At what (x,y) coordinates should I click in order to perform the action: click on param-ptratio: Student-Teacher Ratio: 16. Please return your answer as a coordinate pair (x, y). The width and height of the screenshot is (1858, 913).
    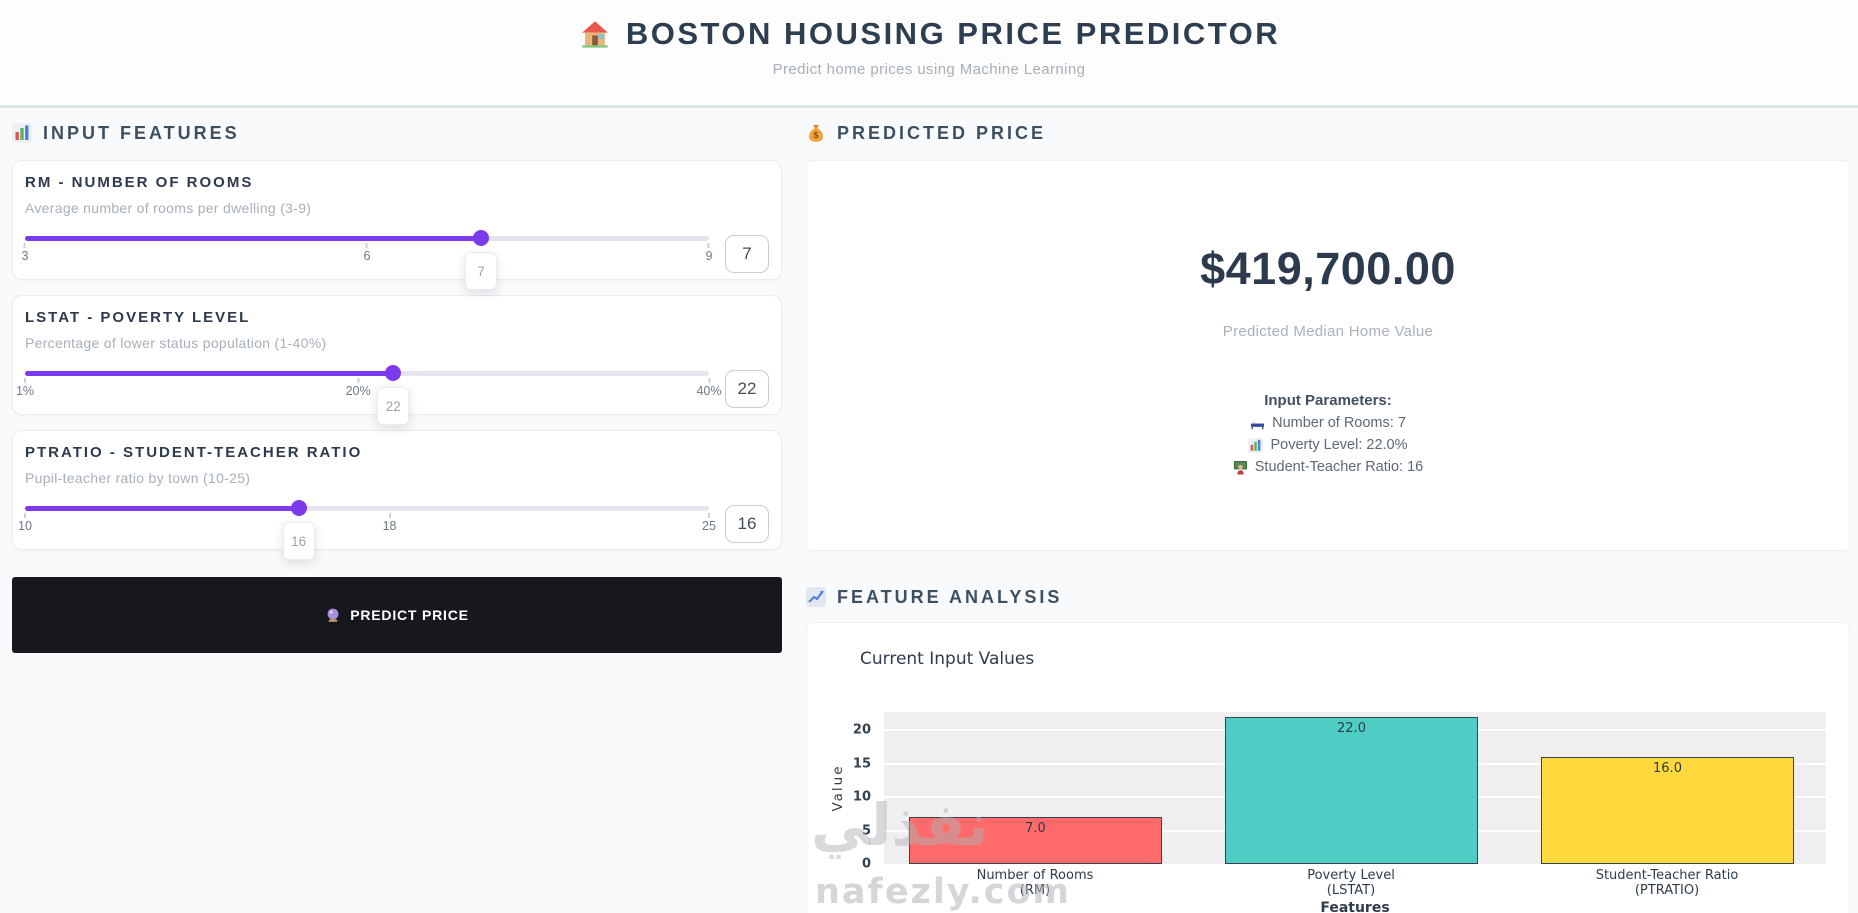
    Looking at the image, I should click on (1328, 467).